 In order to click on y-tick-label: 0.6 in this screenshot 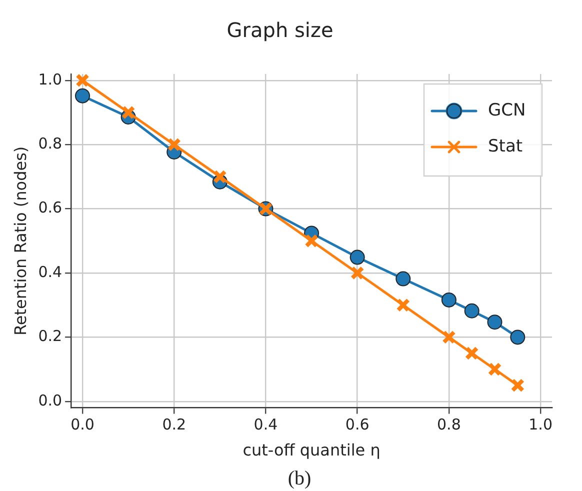, I will do `click(50, 207)`.